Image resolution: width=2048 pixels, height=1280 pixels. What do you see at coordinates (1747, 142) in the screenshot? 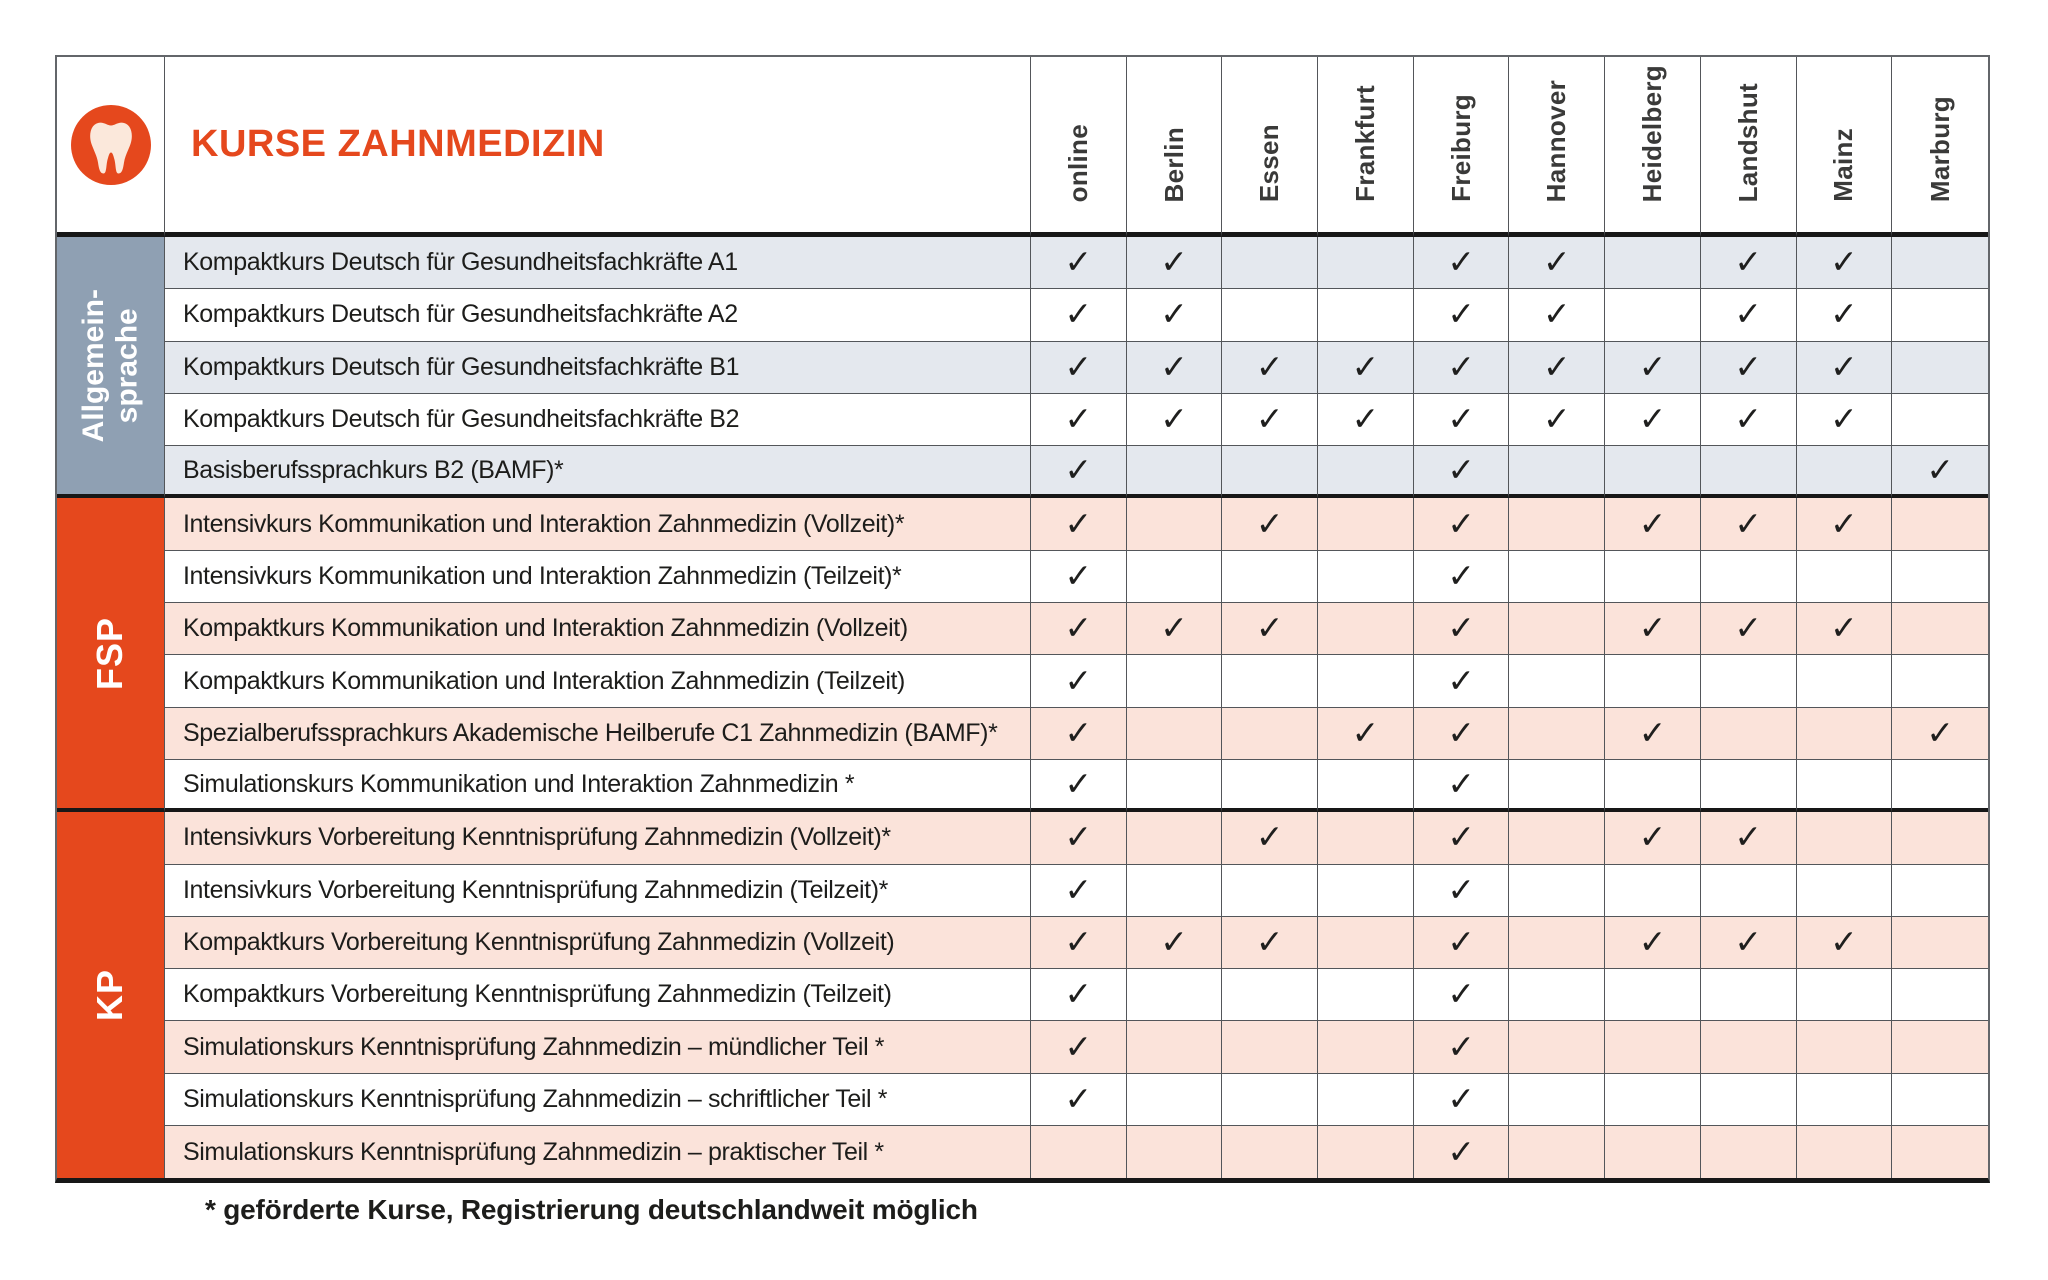
I see `column-header-label: Landshut` at bounding box center [1747, 142].